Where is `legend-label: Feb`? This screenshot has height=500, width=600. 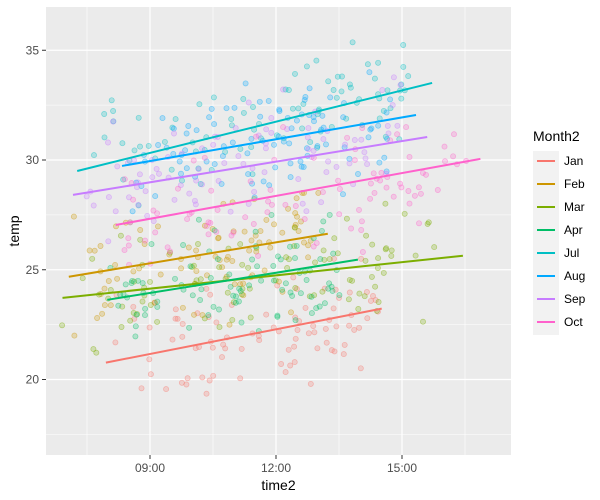 legend-label: Feb is located at coordinates (574, 184).